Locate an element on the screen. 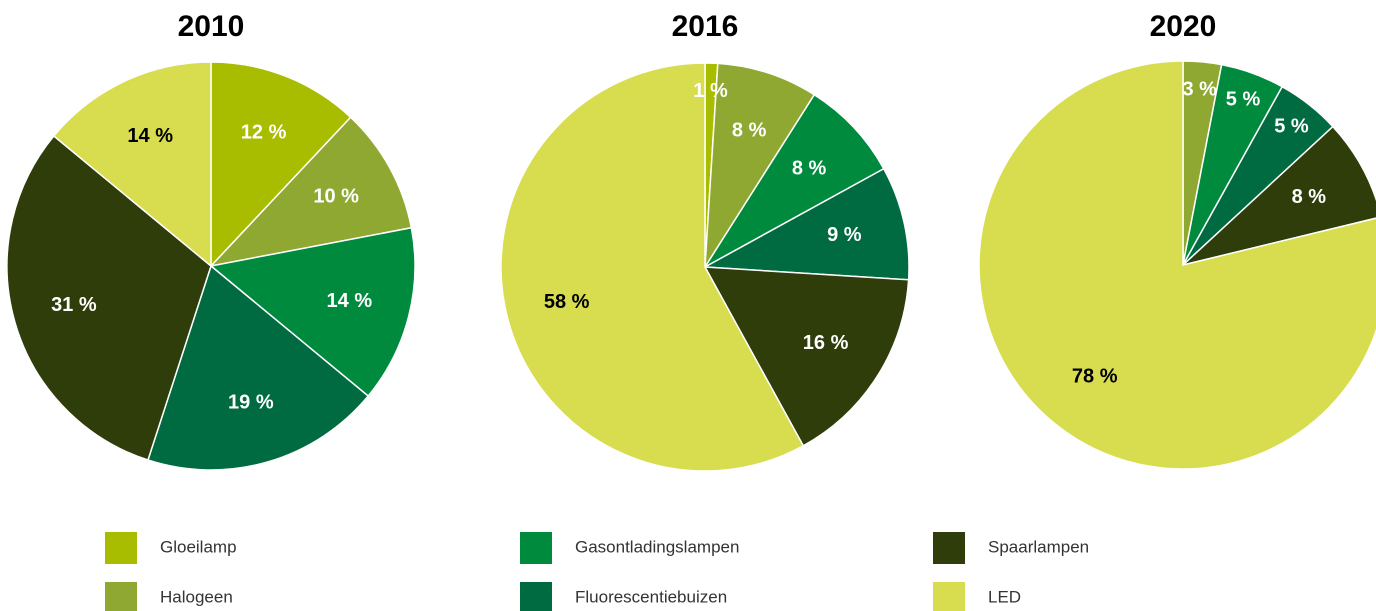  chart-title: 2020 is located at coordinates (1183, 26).